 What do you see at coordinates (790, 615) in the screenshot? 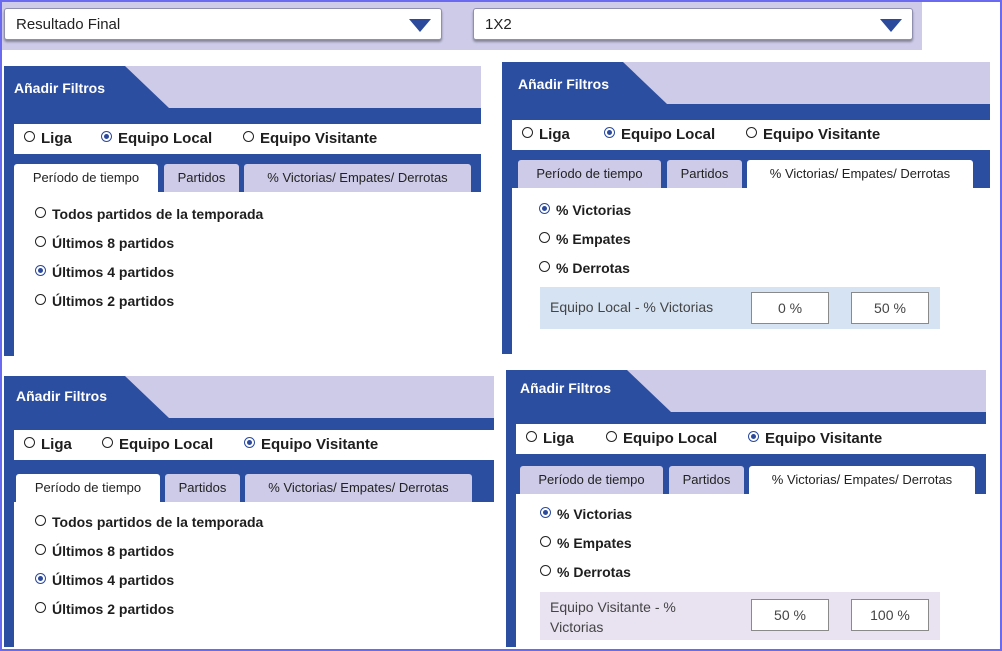
I see `range-min-input: 50 %` at bounding box center [790, 615].